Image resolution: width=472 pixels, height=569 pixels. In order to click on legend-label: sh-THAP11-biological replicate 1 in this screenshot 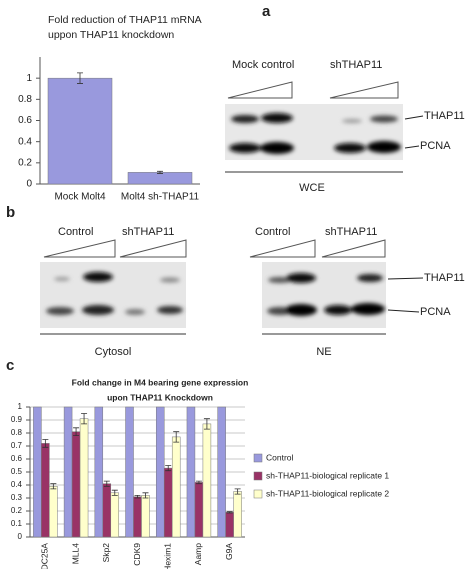, I will do `click(327, 475)`.